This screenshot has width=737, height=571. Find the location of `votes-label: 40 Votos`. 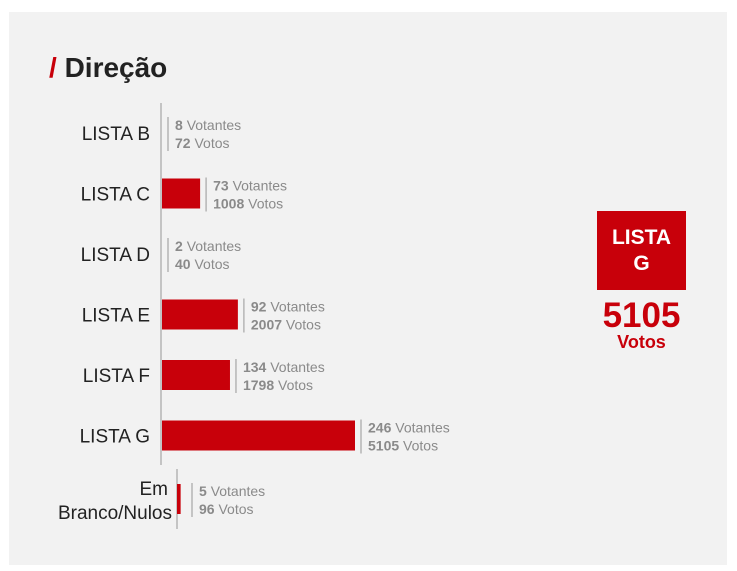

votes-label: 40 Votos is located at coordinates (202, 264).